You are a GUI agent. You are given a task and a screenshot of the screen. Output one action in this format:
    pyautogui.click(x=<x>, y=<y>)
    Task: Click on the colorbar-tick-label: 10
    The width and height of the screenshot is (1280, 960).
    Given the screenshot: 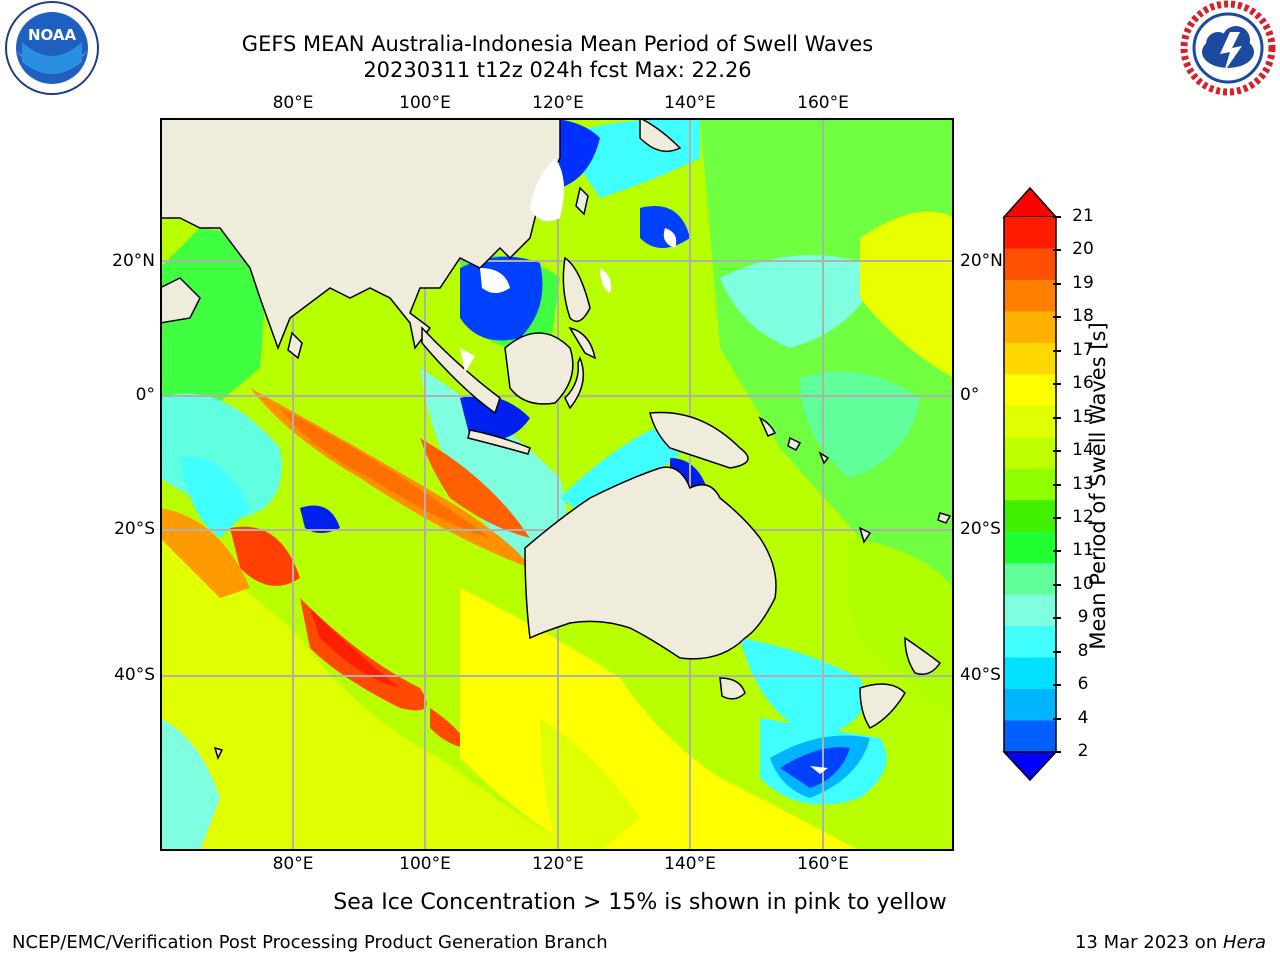 What is the action you would take?
    pyautogui.click(x=1083, y=583)
    